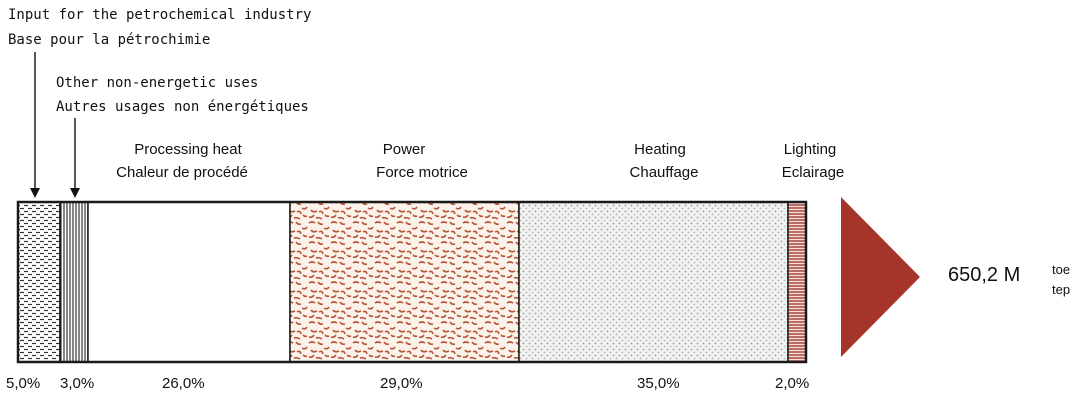 This screenshot has width=1080, height=400. Describe the element at coordinates (74, 282) in the screenshot. I see `segment-non-energetic` at that location.